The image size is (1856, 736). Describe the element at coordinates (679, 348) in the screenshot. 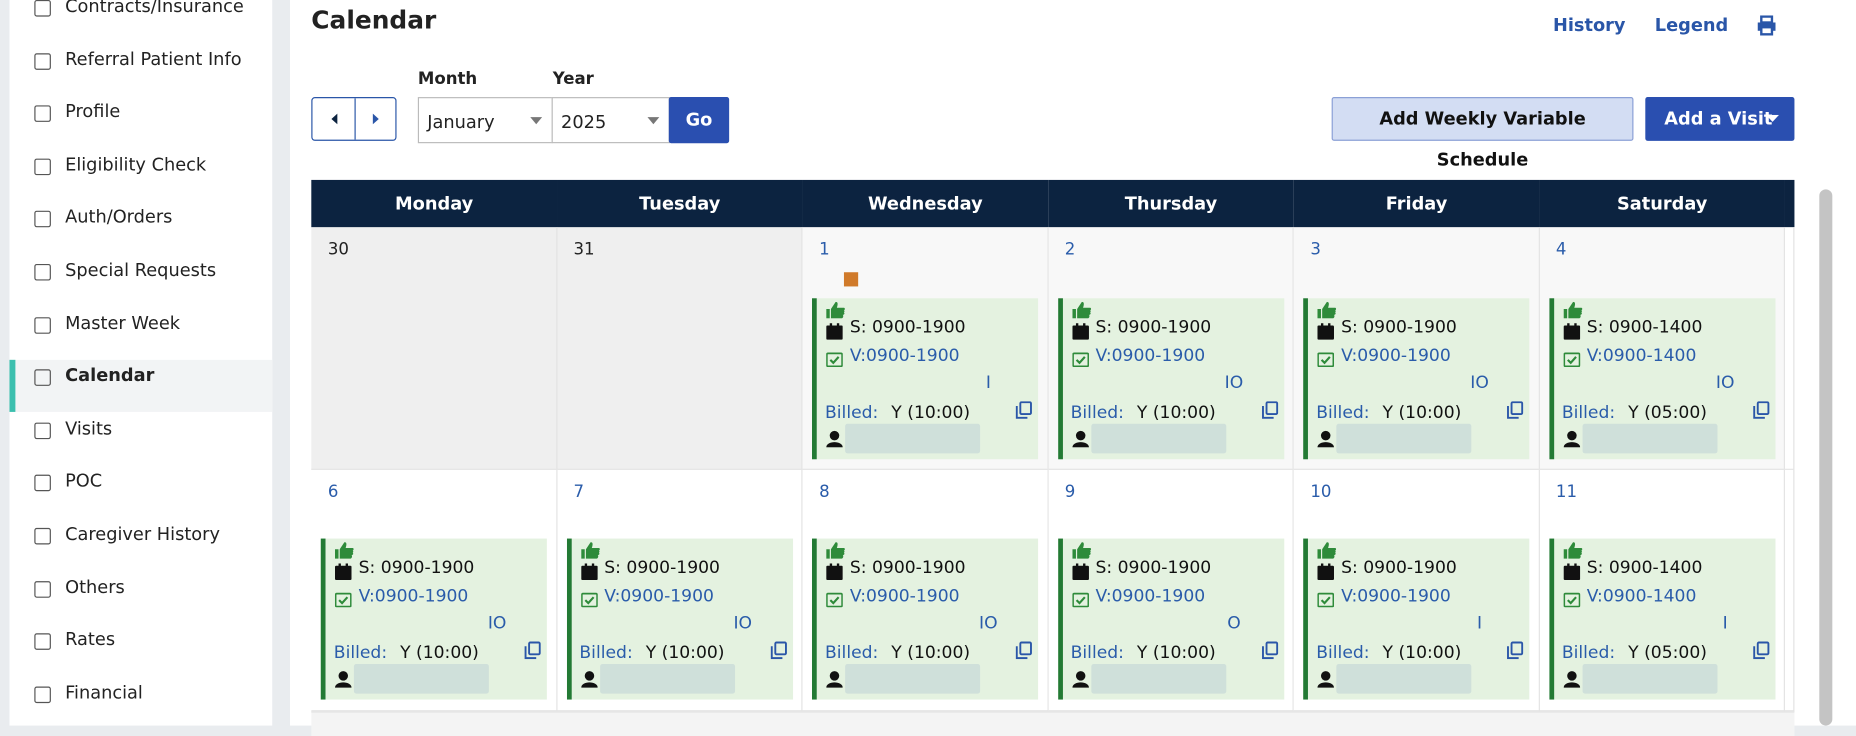

I see `day-cell: 31` at that location.